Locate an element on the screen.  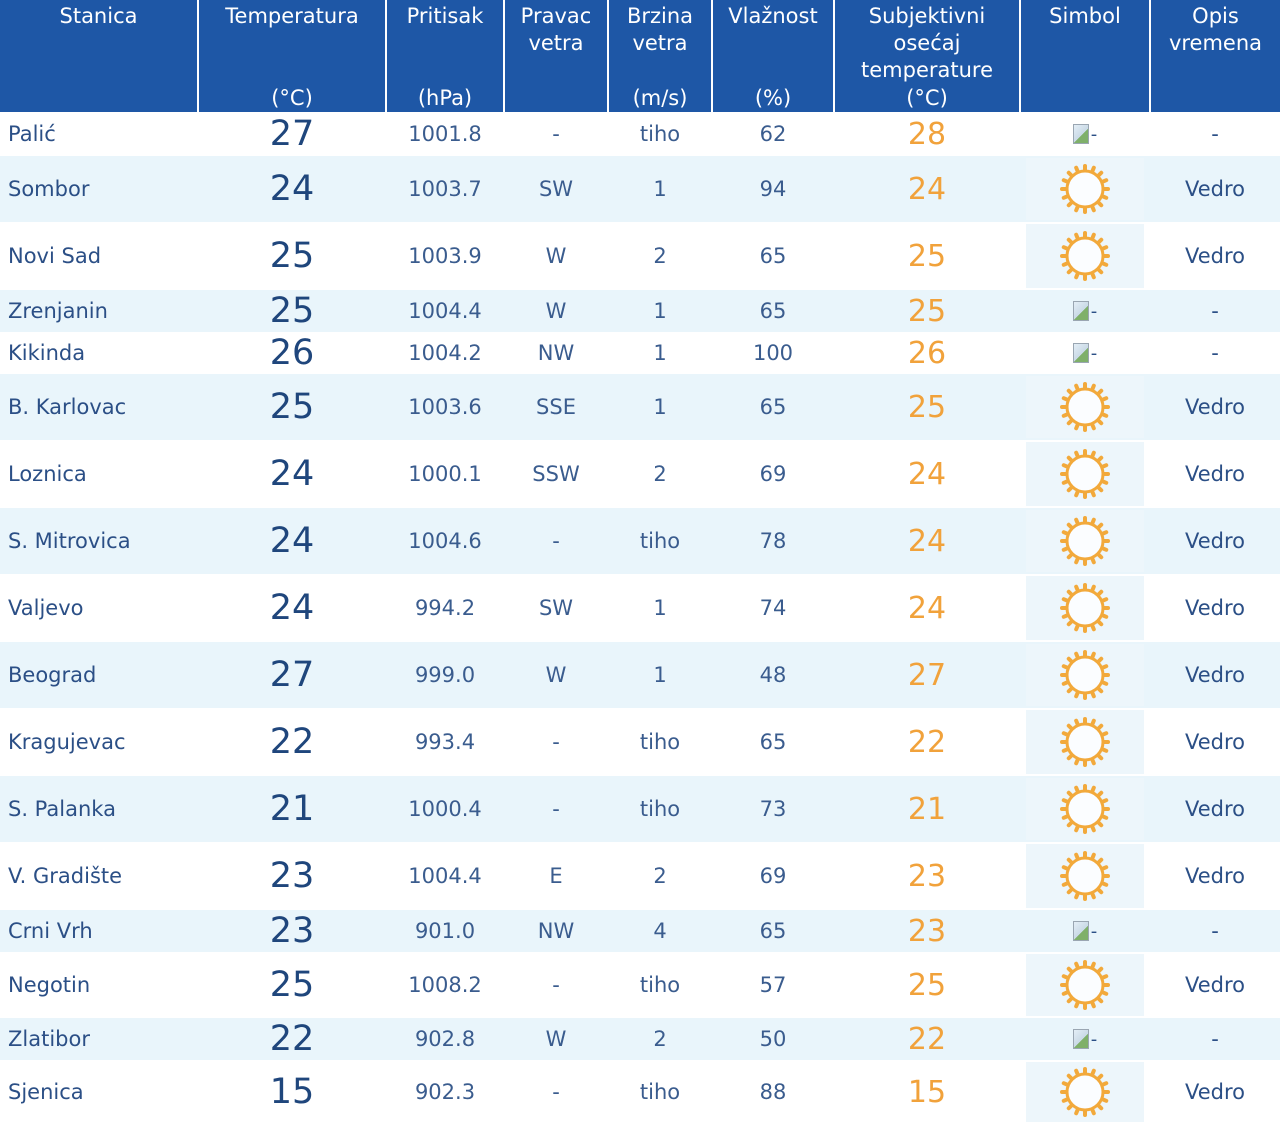
header-feels-like-unit: (°C) is located at coordinates (927, 98).